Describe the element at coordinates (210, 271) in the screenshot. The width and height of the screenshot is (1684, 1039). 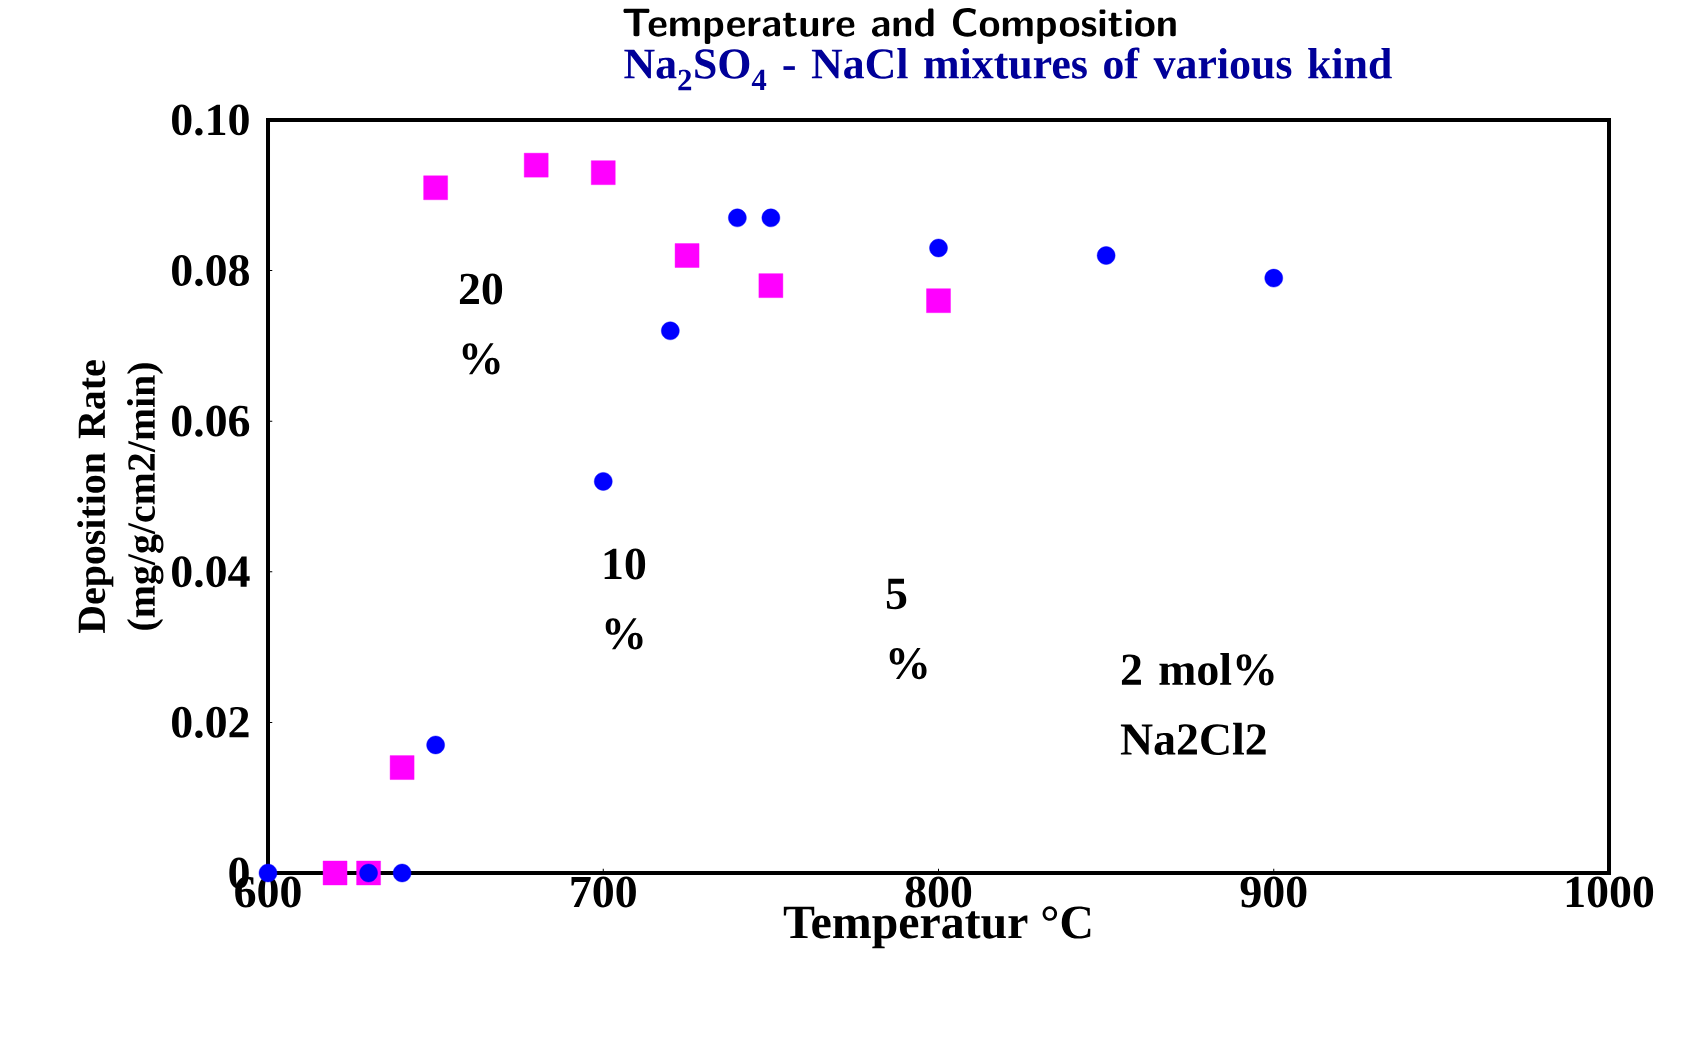
I see `y-tick-label: 0.08` at that location.